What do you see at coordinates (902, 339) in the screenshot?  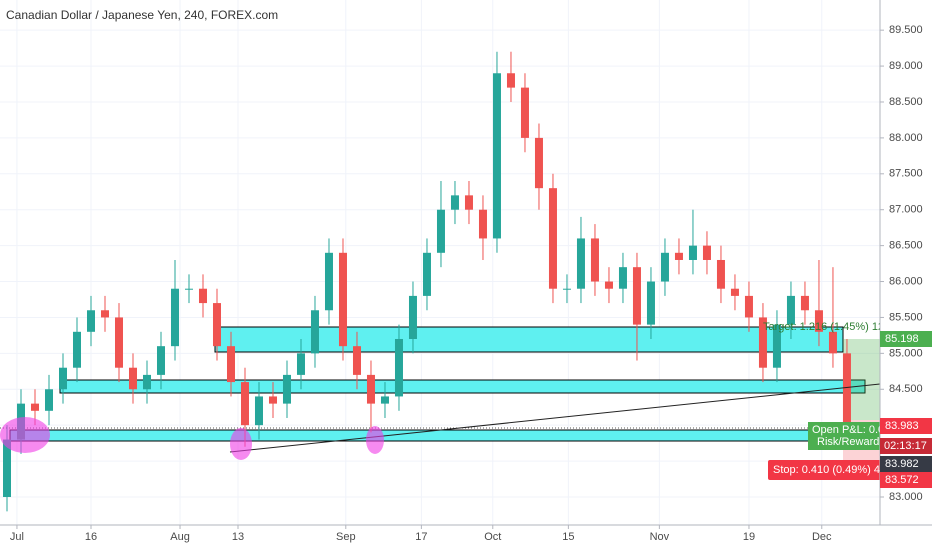 I see `price-tag-label: 85.198` at bounding box center [902, 339].